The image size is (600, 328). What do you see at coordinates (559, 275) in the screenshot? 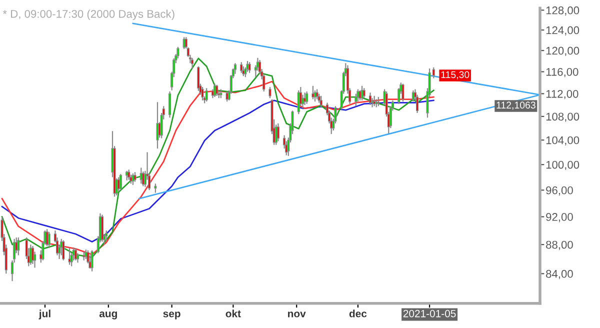
I see `y-tick-label: 84,00` at bounding box center [559, 275].